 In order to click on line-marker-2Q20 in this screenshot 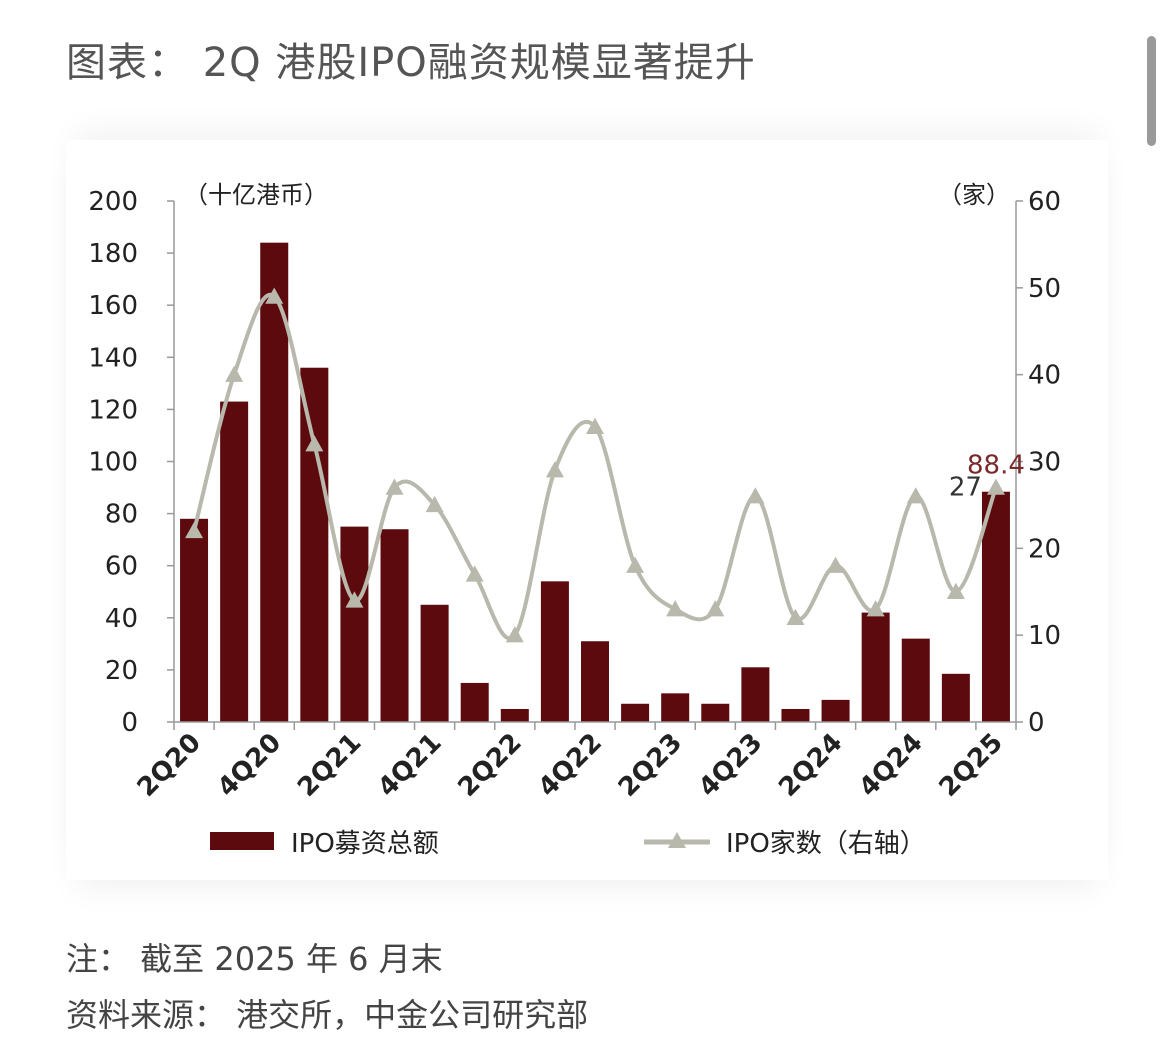, I will do `click(194, 530)`.